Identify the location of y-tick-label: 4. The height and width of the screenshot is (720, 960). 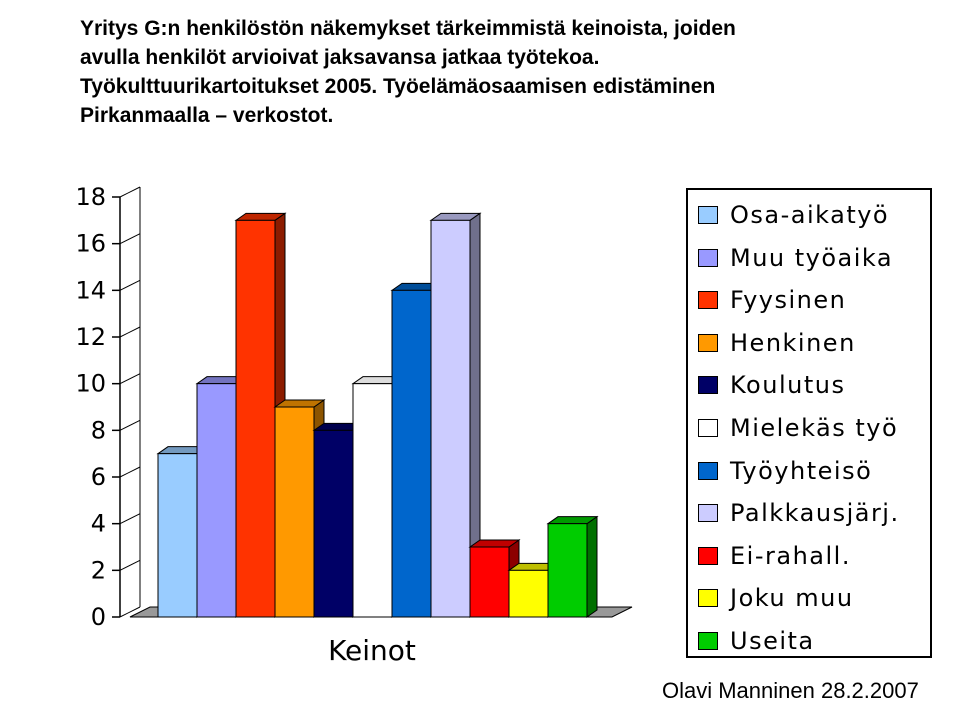
(98, 524).